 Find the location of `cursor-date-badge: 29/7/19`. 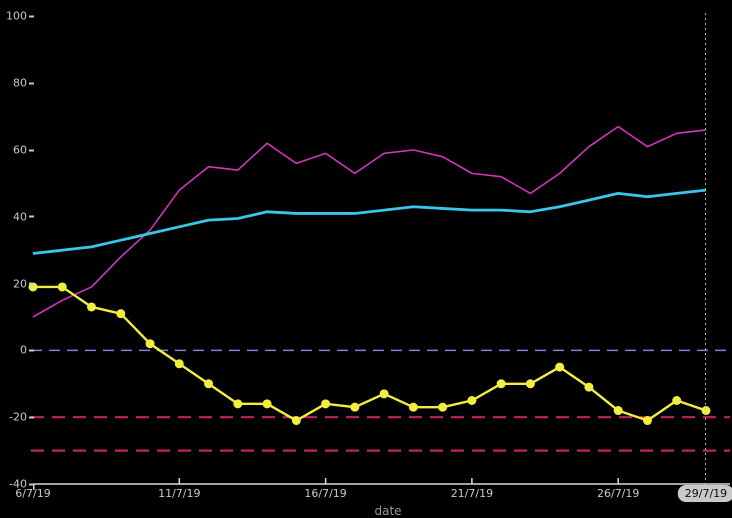

cursor-date-badge: 29/7/19 is located at coordinates (704, 493).